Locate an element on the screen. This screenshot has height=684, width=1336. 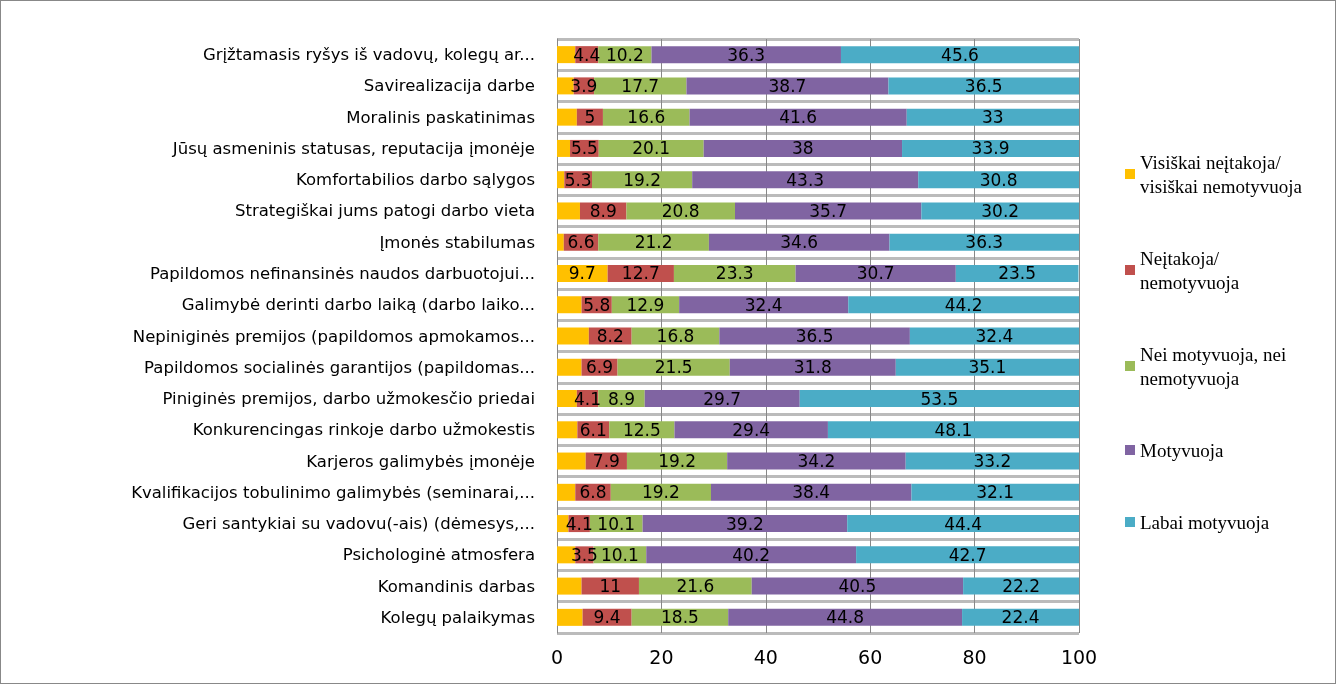
data-label: 53.5 is located at coordinates (939, 398).